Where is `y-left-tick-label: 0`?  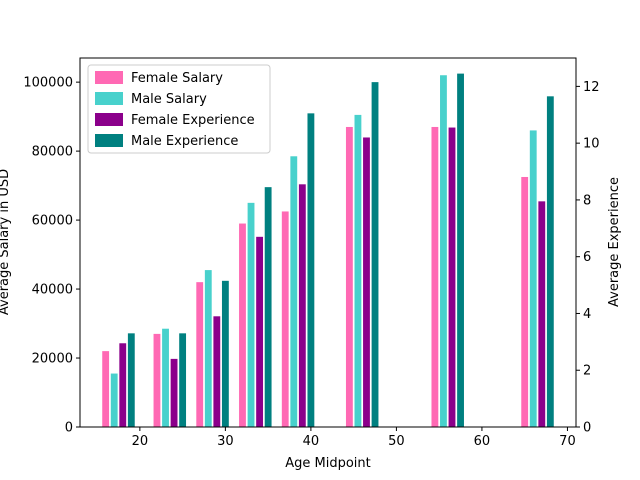 y-left-tick-label: 0 is located at coordinates (69, 428).